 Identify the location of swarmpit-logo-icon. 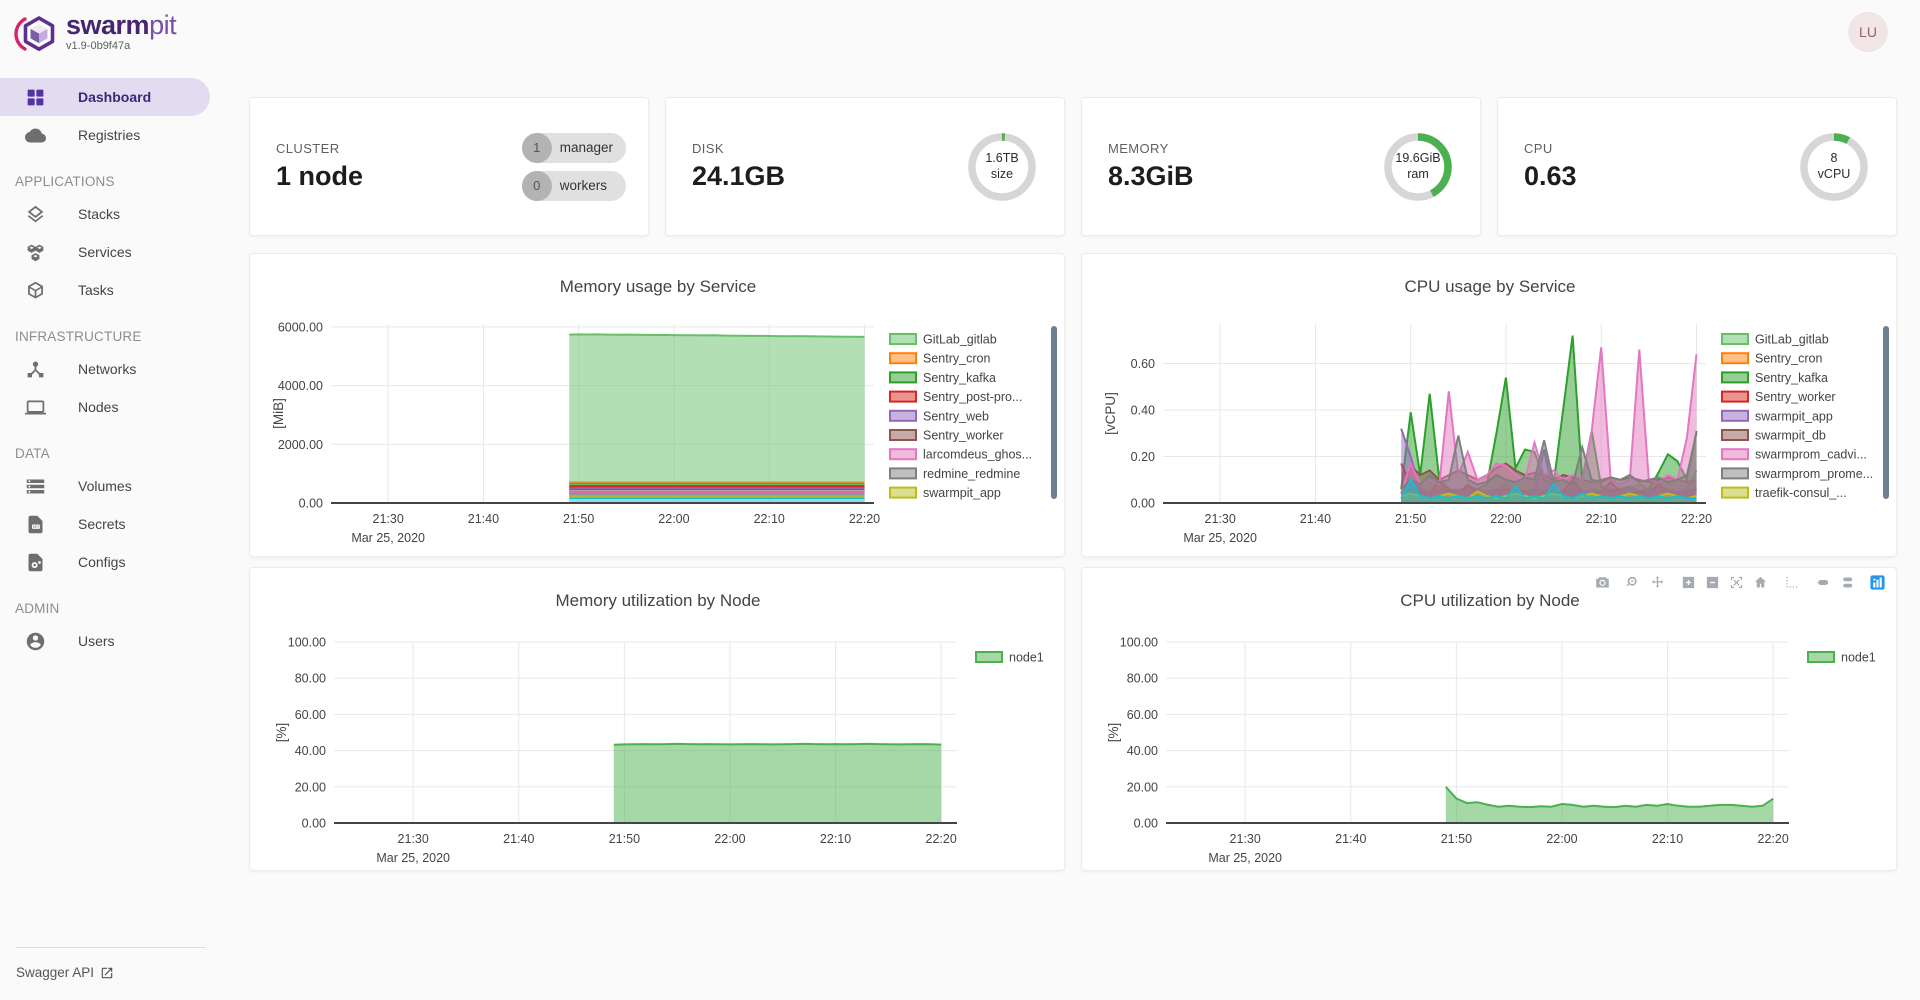
(34, 34).